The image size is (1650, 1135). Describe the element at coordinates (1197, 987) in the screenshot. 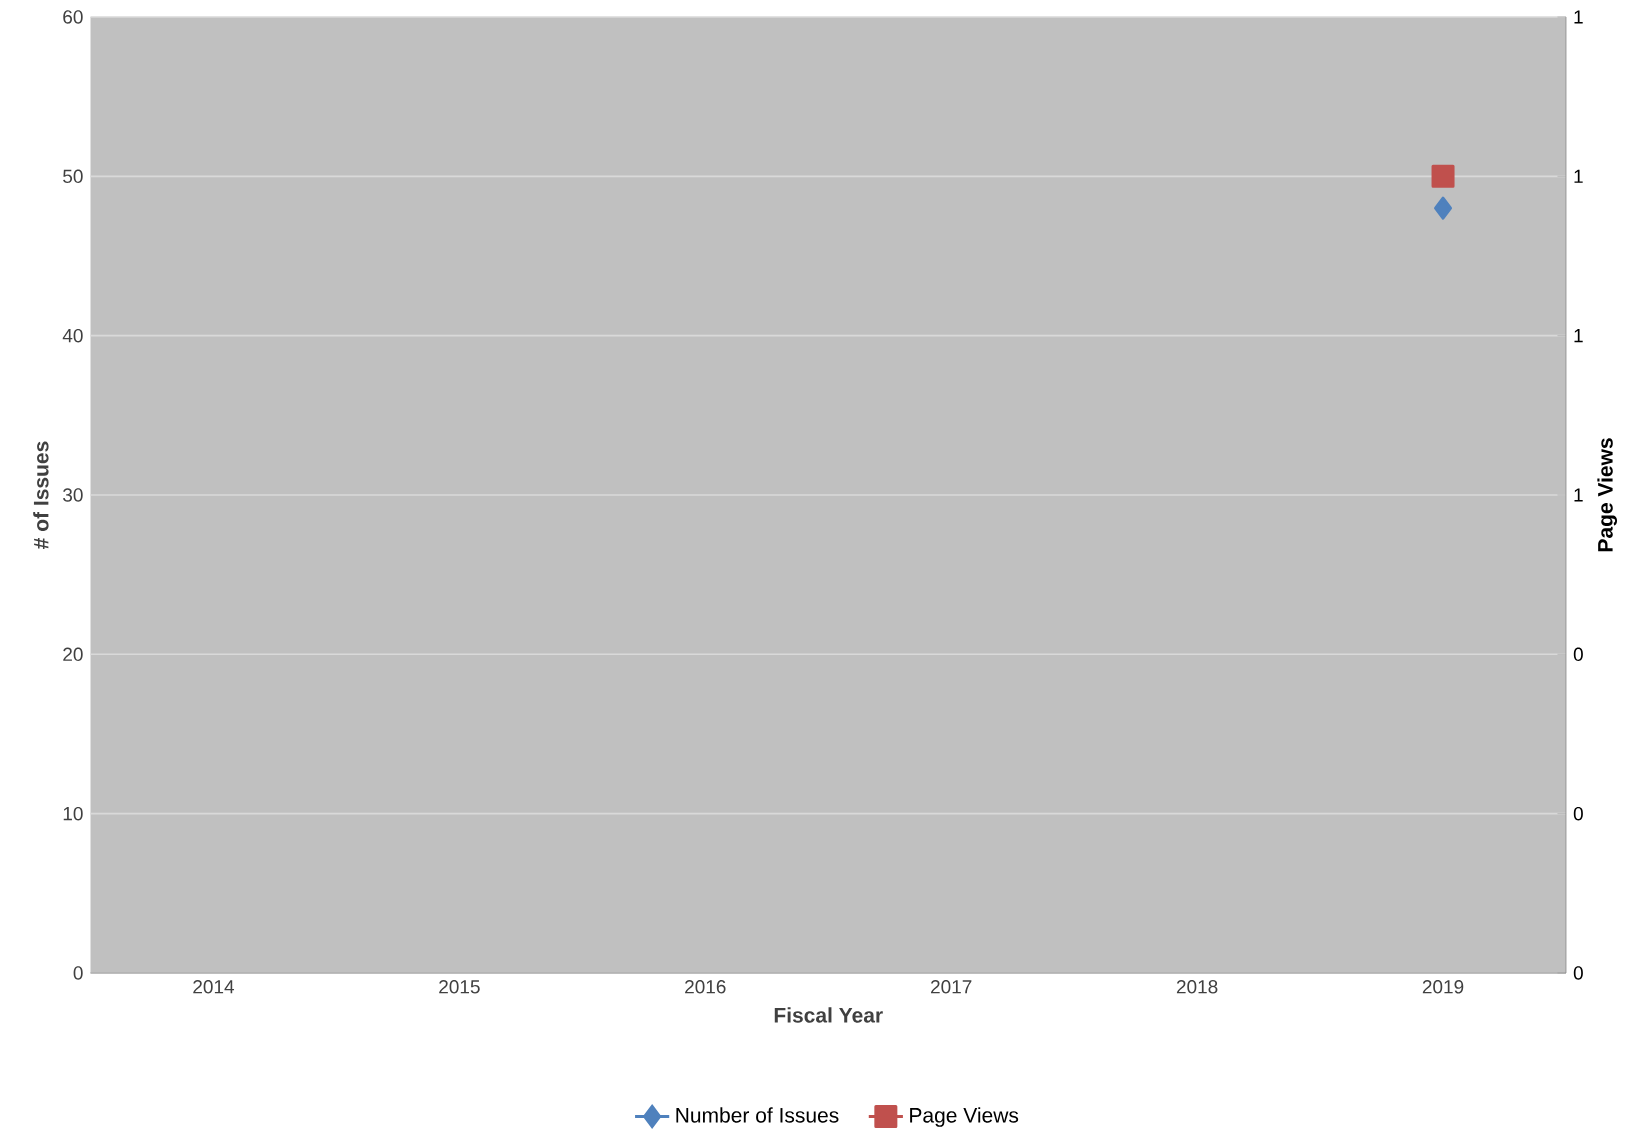

I see `x-tick-label: 2018` at that location.